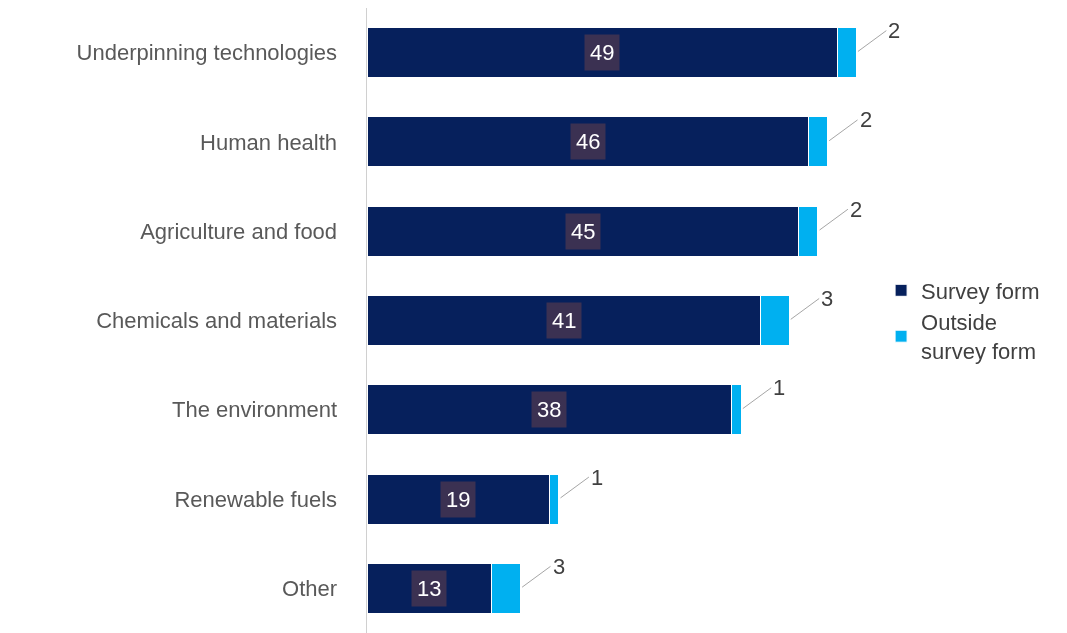 This screenshot has width=1067, height=633. Describe the element at coordinates (207, 53) in the screenshot. I see `y-tick-label: Underpinning technologies` at that location.